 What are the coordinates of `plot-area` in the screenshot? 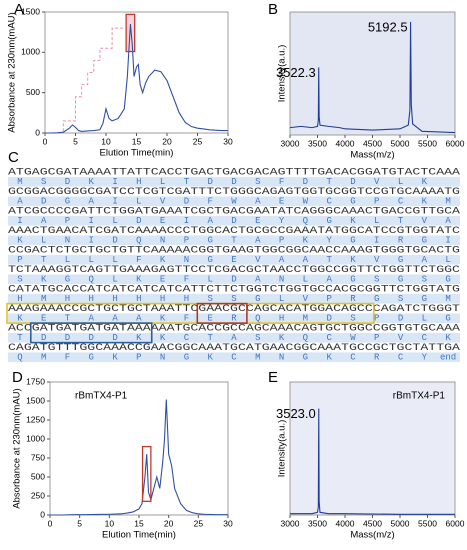 It's located at (139, 448).